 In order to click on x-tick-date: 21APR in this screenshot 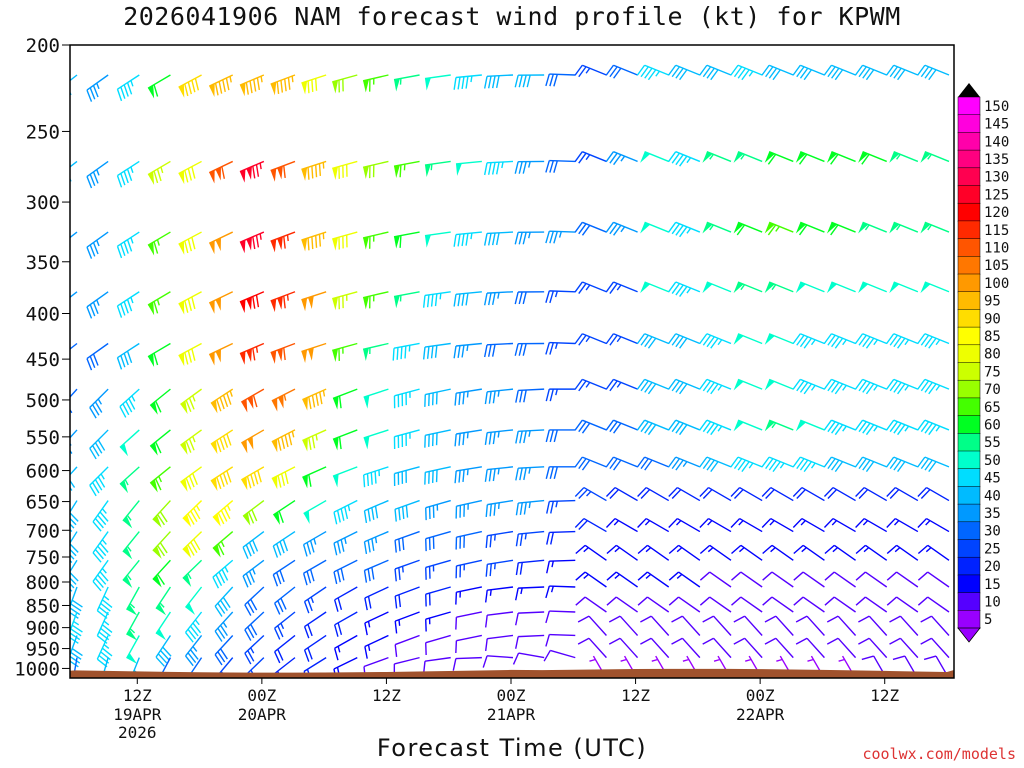, I will do `click(511, 714)`.